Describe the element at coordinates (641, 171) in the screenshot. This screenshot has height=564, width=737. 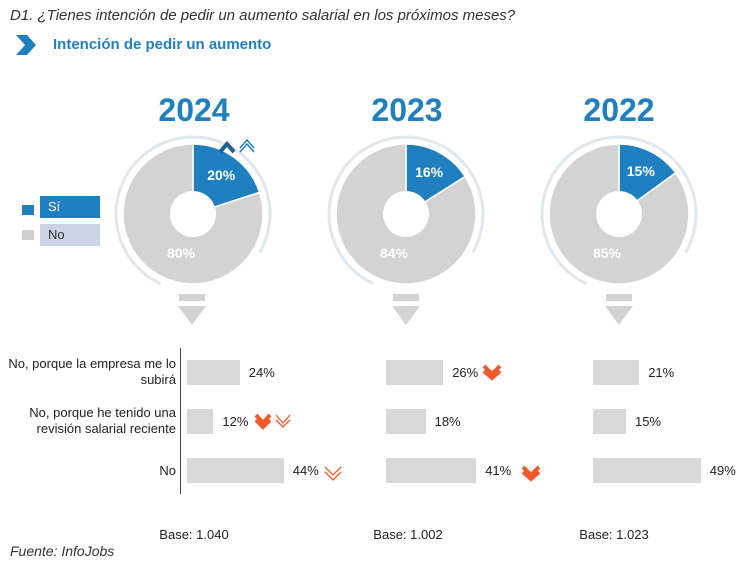
I see `pie-label-si: 15%` at that location.